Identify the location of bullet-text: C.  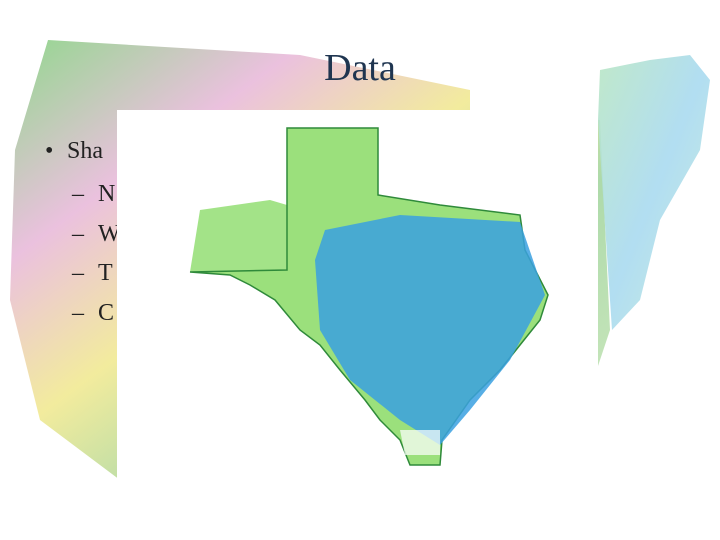
(106, 313).